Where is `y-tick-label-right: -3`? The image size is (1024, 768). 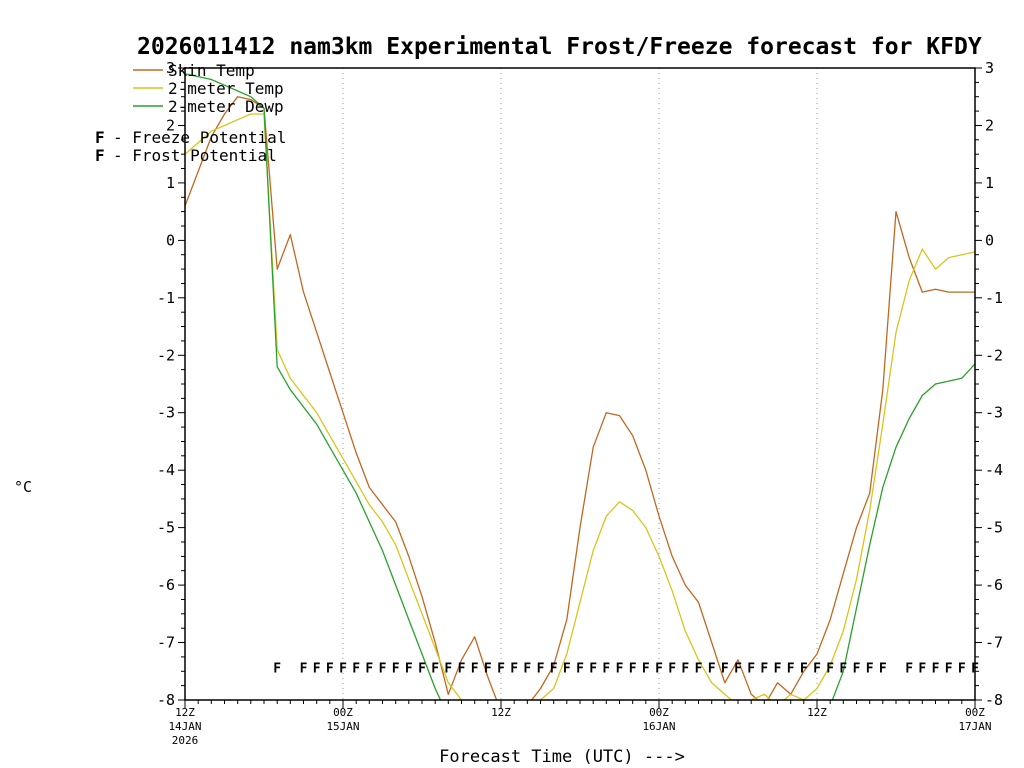
y-tick-label-right: -3 is located at coordinates (994, 413).